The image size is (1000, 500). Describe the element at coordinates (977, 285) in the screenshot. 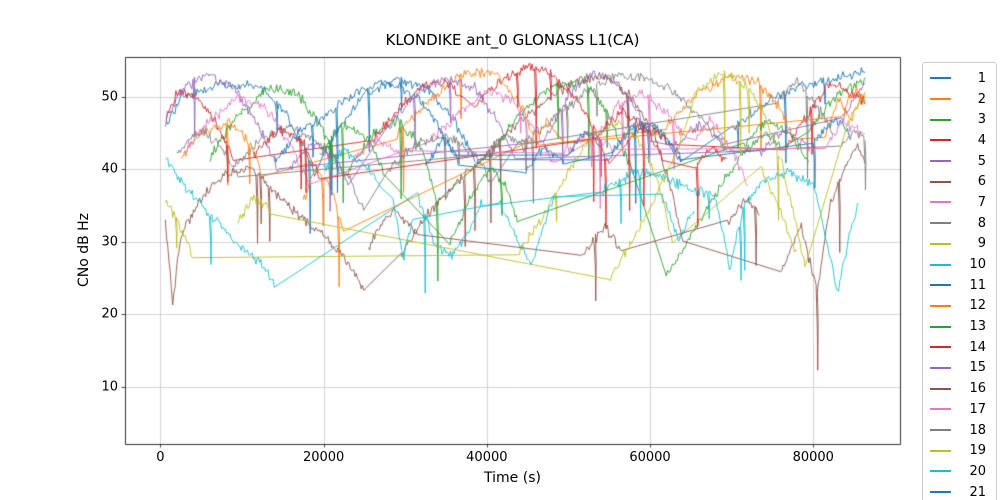

I see `legend-label: 11` at that location.